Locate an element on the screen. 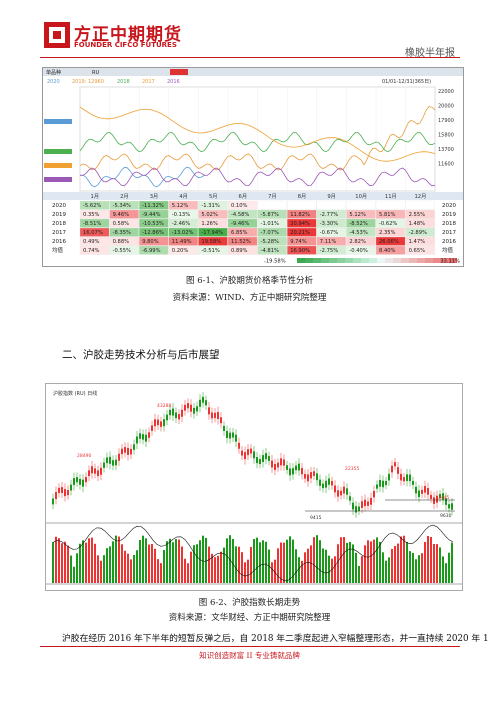  cell-value: 11.52% is located at coordinates (241, 242).